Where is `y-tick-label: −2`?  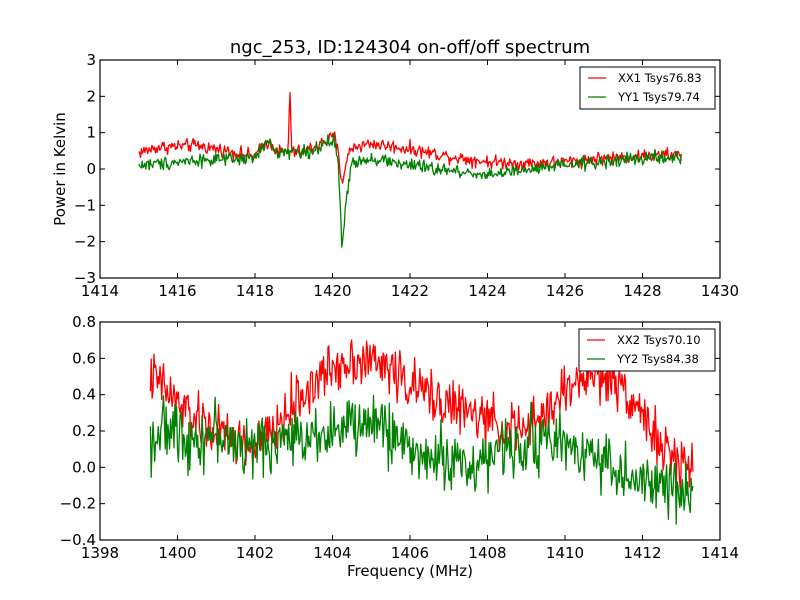 y-tick-label: −2 is located at coordinates (85, 242).